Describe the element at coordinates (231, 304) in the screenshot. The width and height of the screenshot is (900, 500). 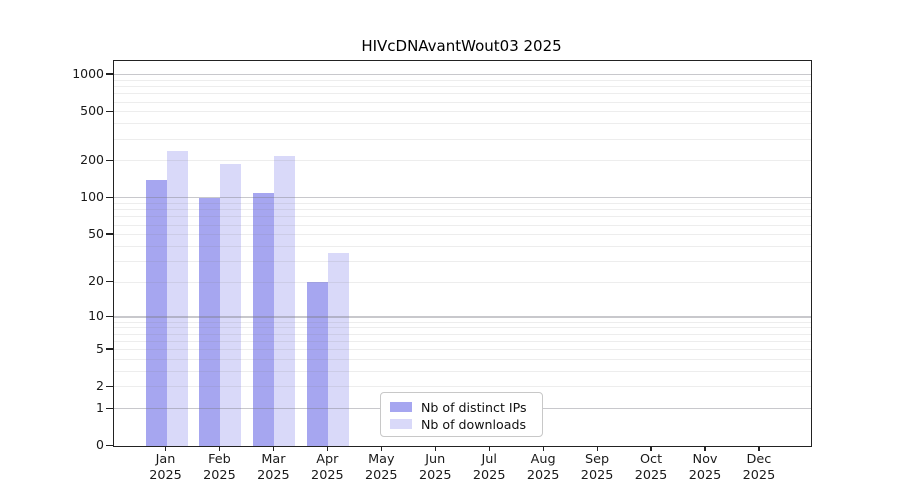
I see `bar-downloads-feb` at that location.